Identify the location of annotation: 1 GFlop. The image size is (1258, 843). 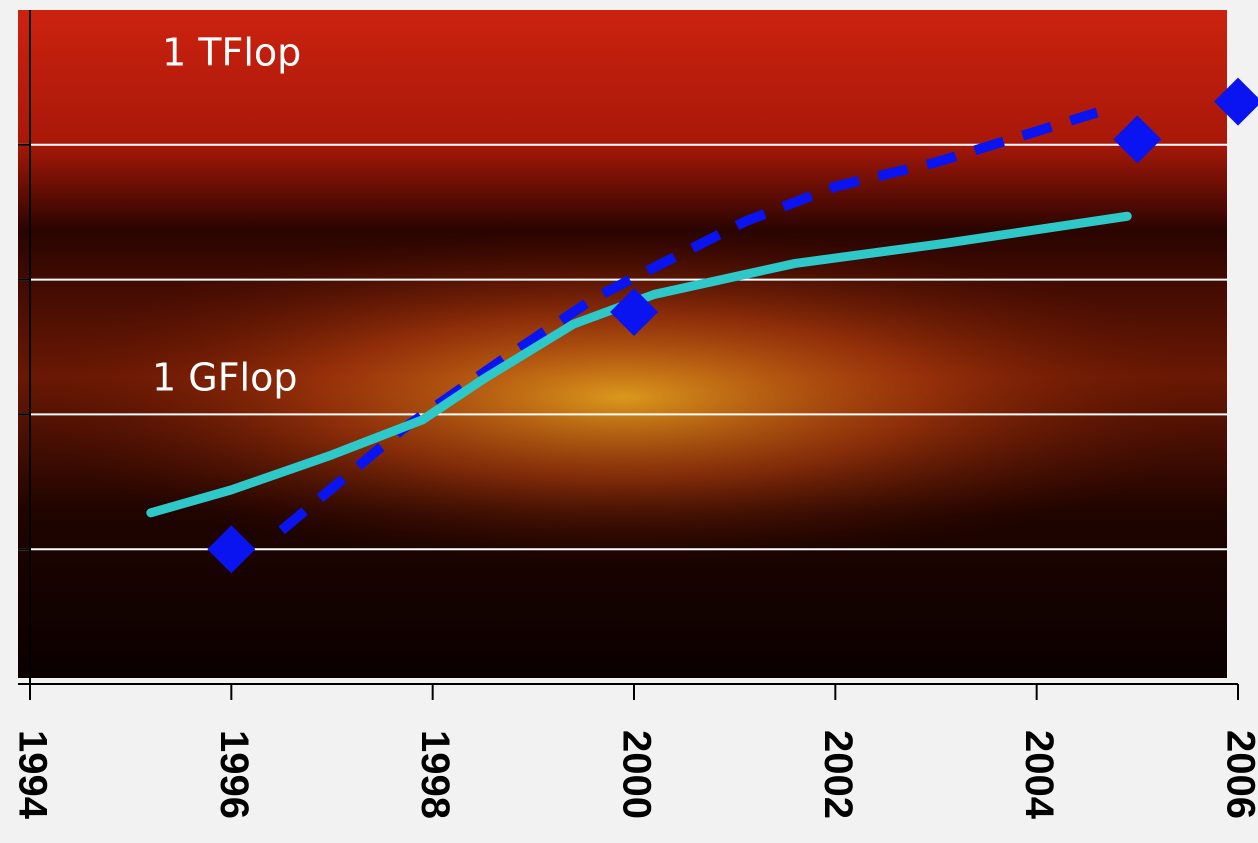
(225, 378).